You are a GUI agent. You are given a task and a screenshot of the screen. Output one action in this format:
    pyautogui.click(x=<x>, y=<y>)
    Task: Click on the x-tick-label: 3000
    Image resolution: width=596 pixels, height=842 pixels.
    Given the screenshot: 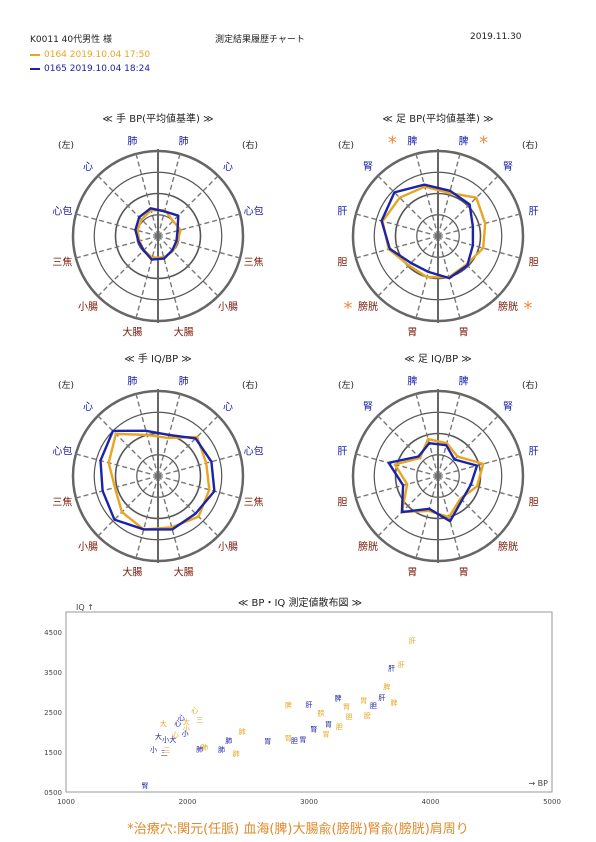 What is the action you would take?
    pyautogui.click(x=309, y=802)
    